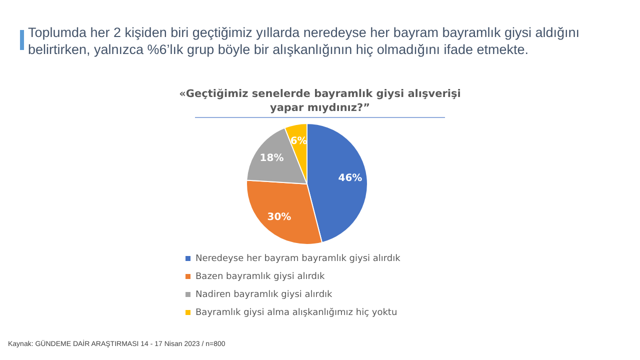  What do you see at coordinates (350, 178) in the screenshot?
I see `data-label: 46%` at bounding box center [350, 178].